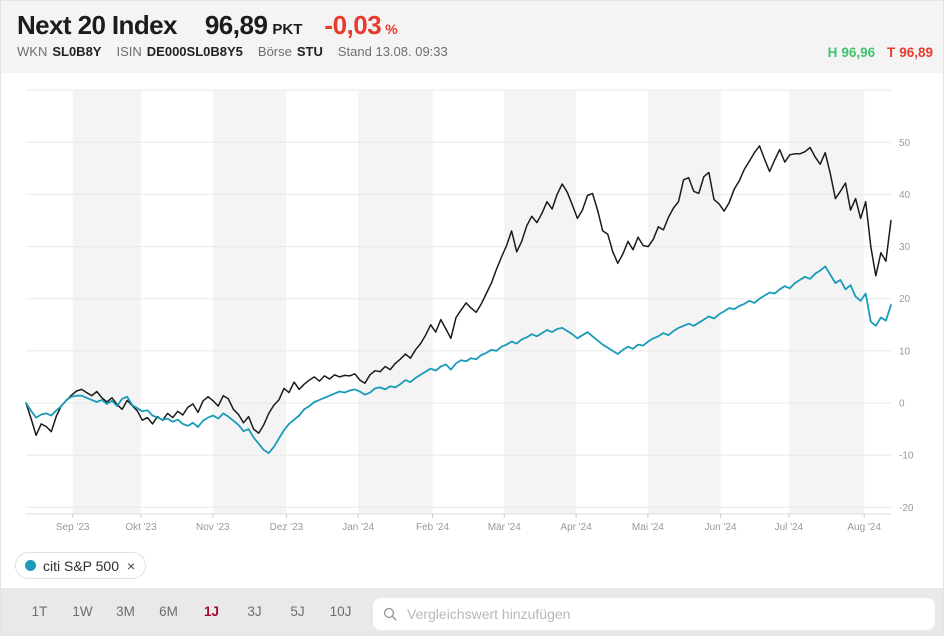 This screenshot has height=636, width=944. What do you see at coordinates (168, 611) in the screenshot?
I see `range-button-6m: 6M` at bounding box center [168, 611].